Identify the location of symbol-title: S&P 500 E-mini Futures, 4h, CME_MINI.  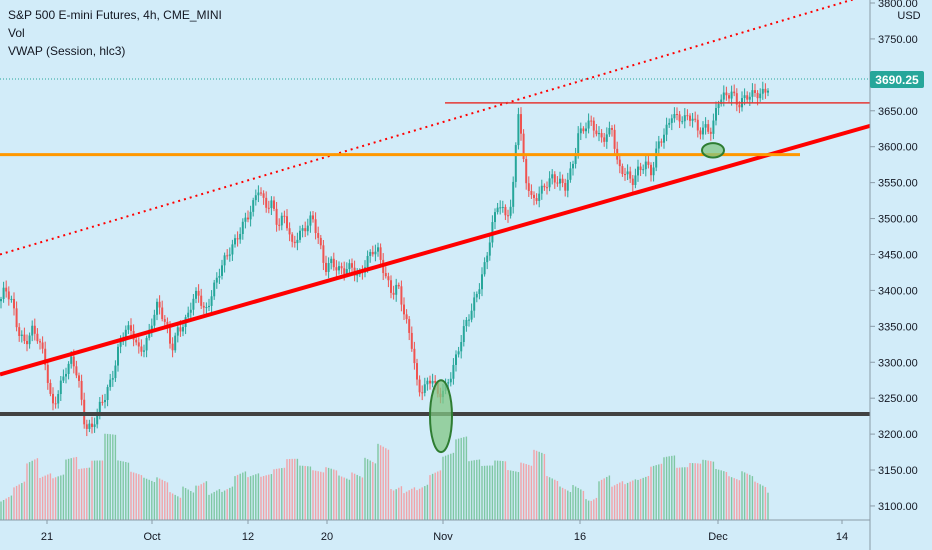
(115, 15).